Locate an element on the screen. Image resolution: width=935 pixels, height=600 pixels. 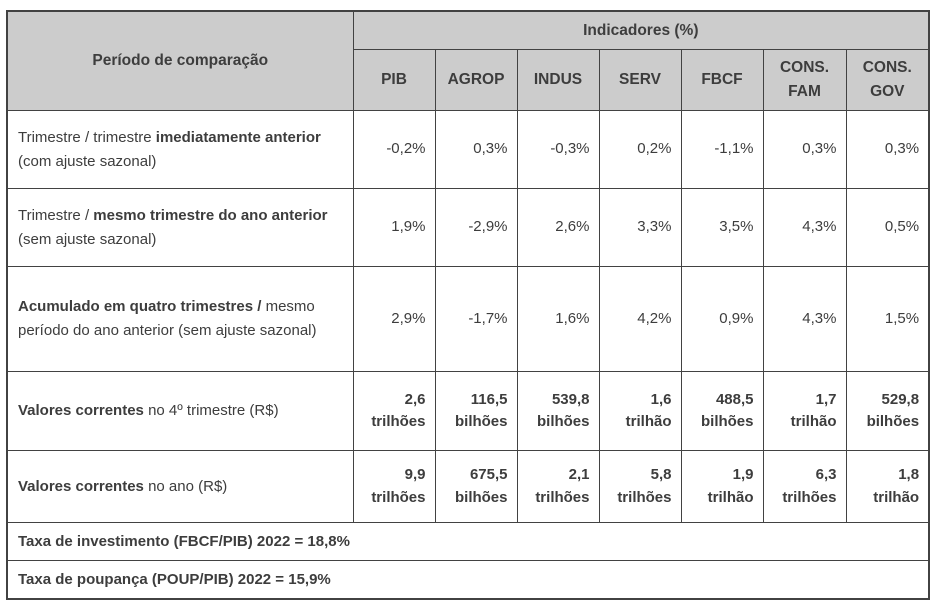
value-cell: 9,9 trilhões is located at coordinates (394, 486).